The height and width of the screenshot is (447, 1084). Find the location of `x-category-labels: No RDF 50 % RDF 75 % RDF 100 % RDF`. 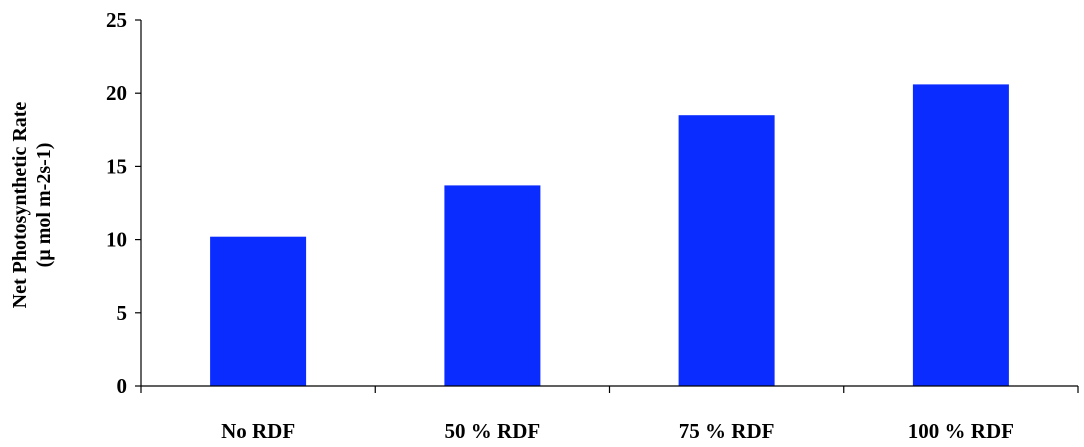

x-category-labels: No RDF 50 % RDF 75 % RDF 100 % RDF is located at coordinates (617, 431).